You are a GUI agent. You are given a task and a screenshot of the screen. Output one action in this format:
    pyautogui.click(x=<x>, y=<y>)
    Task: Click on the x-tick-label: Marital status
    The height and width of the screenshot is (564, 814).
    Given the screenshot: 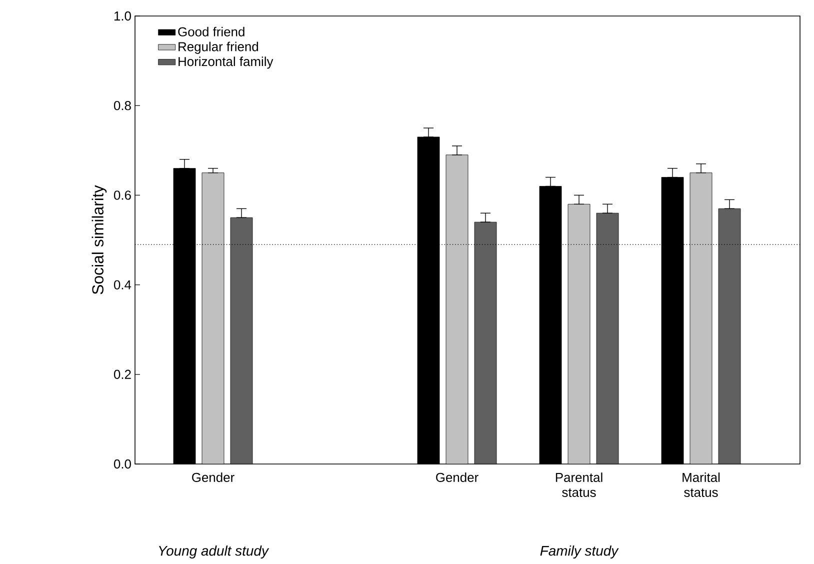 What is the action you would take?
    pyautogui.click(x=701, y=484)
    